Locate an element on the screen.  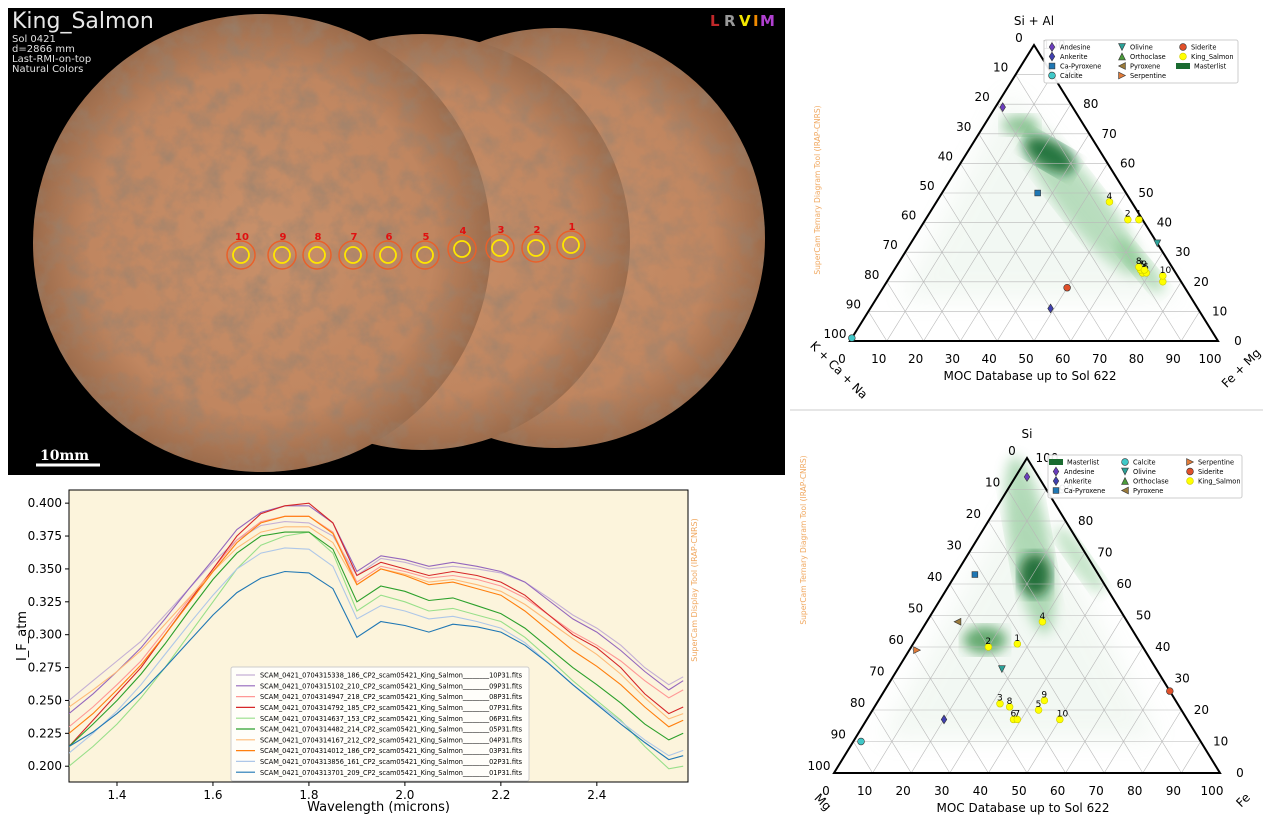
y-tick-label: 0.400 is located at coordinates (45, 503).